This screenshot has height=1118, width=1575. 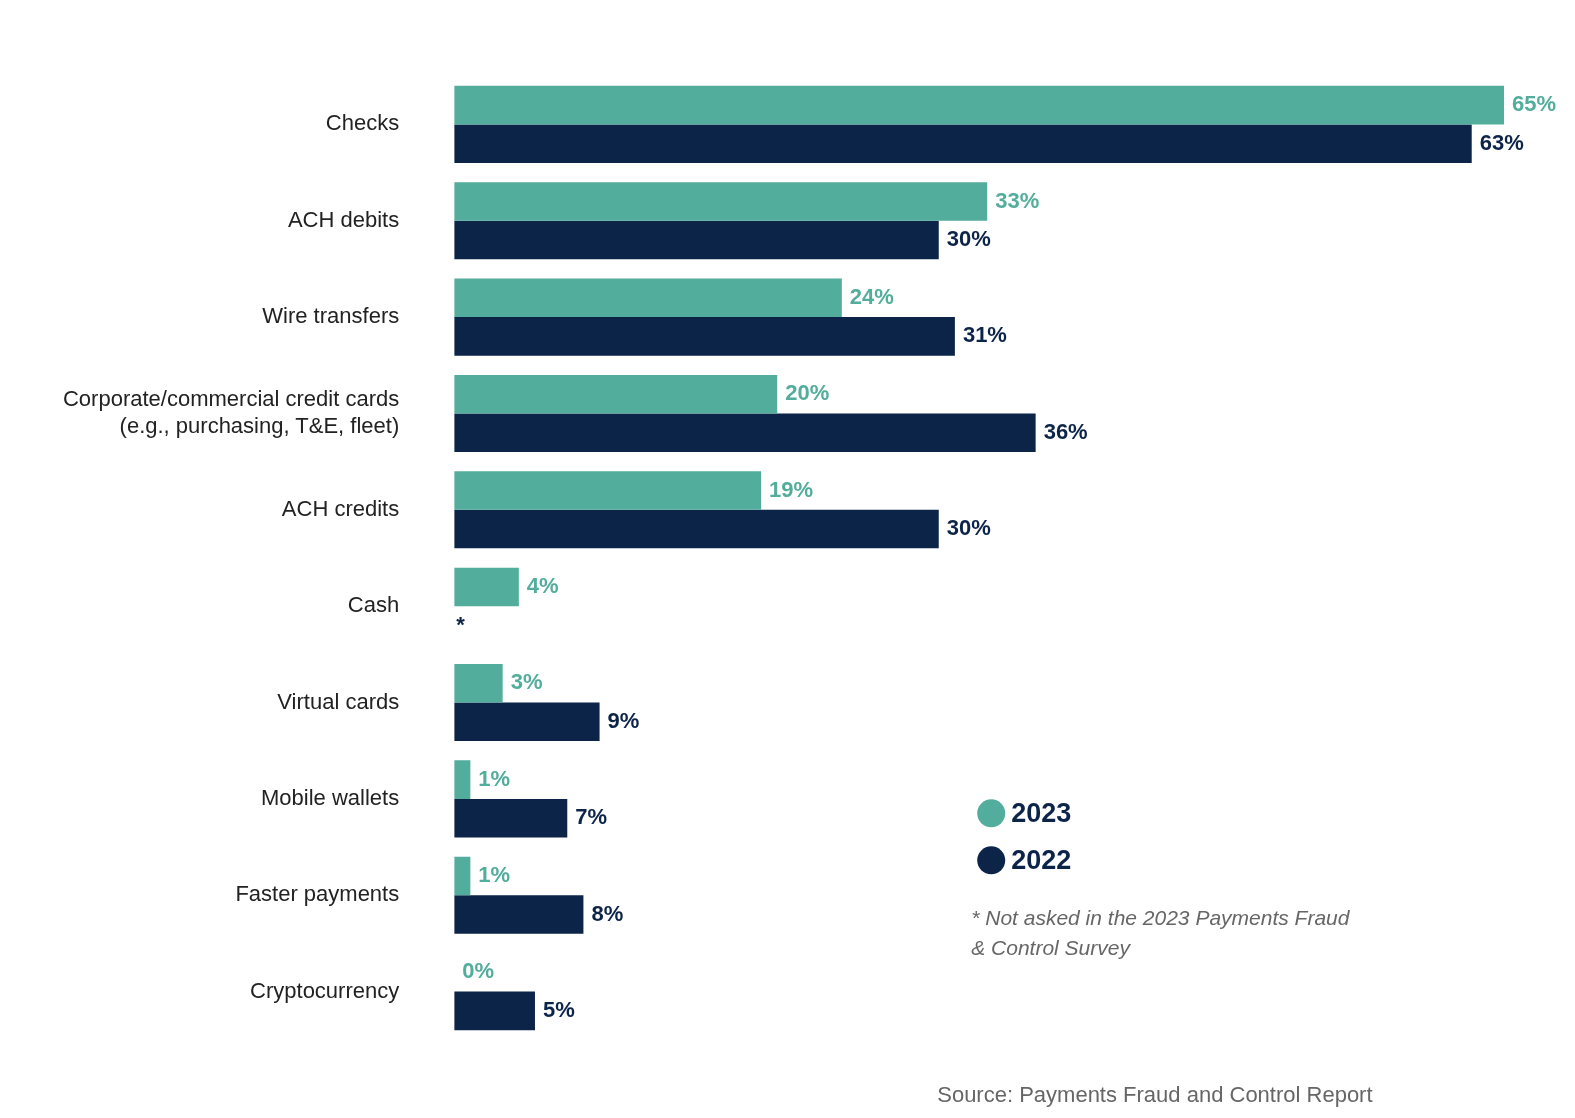 What do you see at coordinates (330, 797) in the screenshot?
I see `y-tick-label: Mobile wallets` at bounding box center [330, 797].